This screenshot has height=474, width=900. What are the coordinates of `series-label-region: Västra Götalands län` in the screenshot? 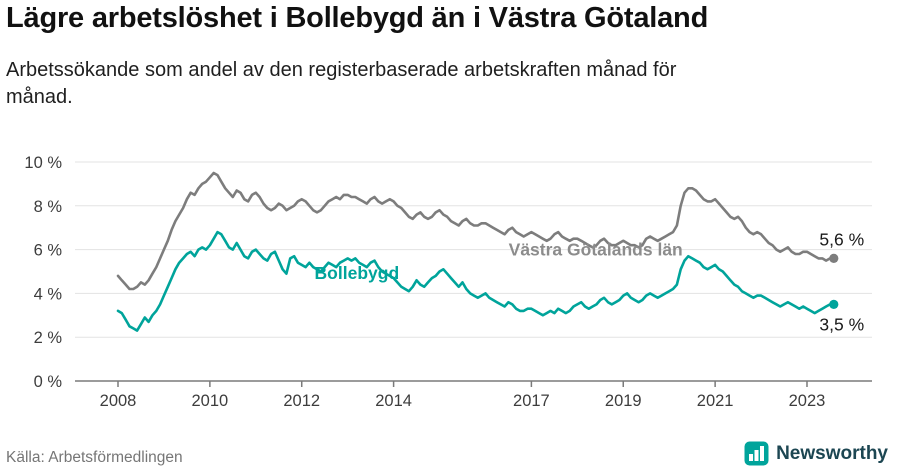 It's located at (596, 250).